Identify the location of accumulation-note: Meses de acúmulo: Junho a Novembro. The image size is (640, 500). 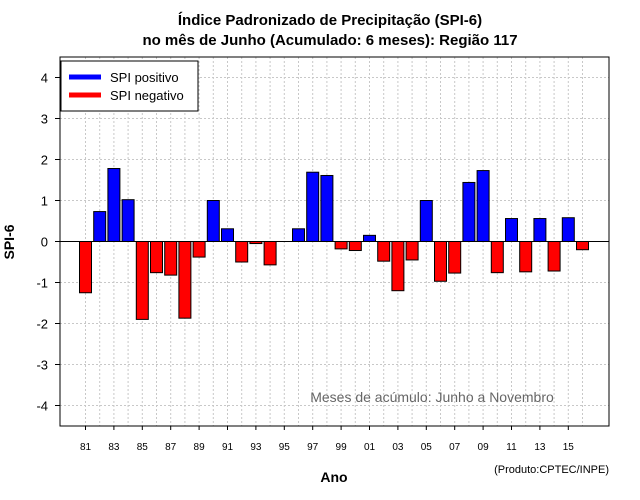
(432, 397).